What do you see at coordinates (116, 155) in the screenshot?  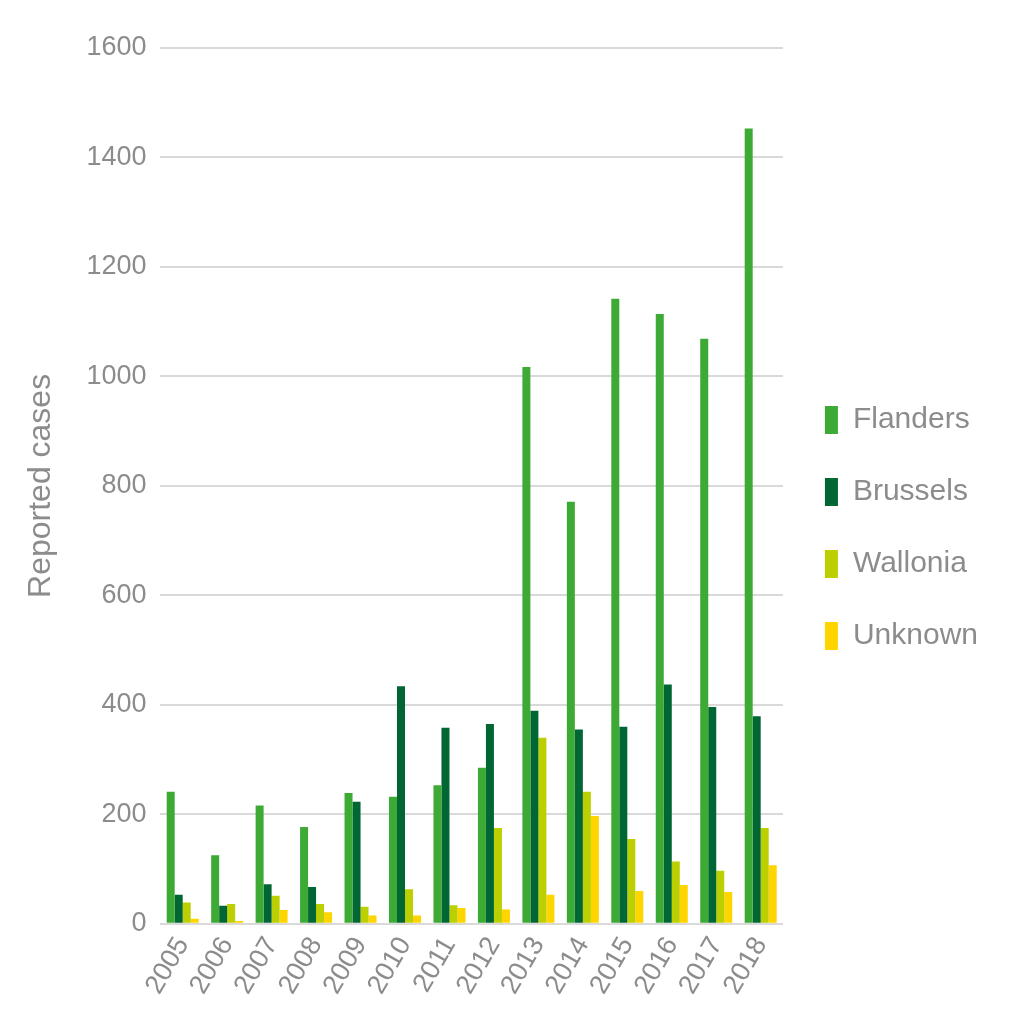 I see `y-tick-label: 1400` at bounding box center [116, 155].